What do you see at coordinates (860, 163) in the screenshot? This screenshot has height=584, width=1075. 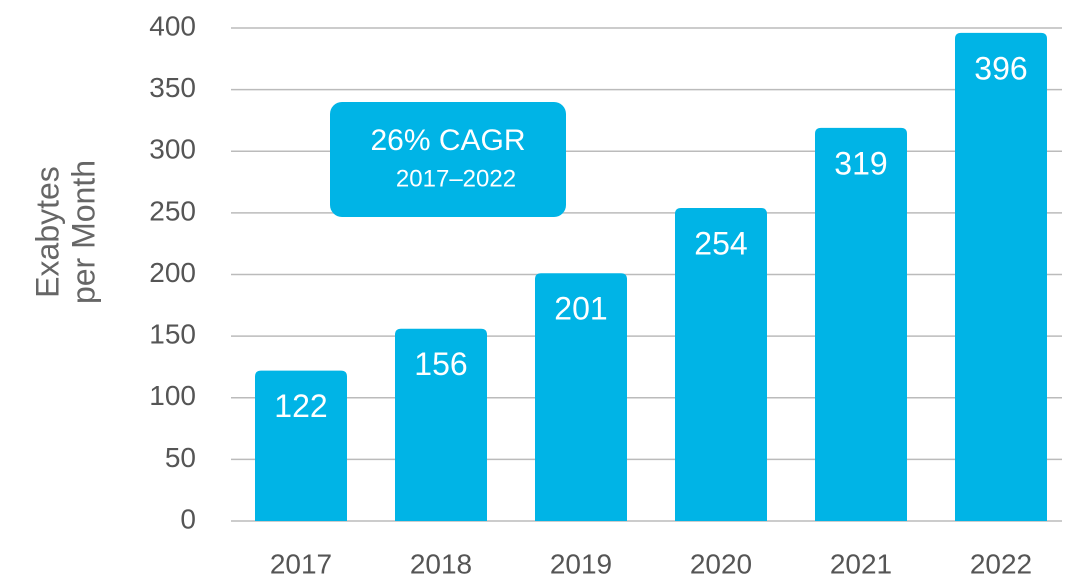 I see `value-label: 319` at bounding box center [860, 163].